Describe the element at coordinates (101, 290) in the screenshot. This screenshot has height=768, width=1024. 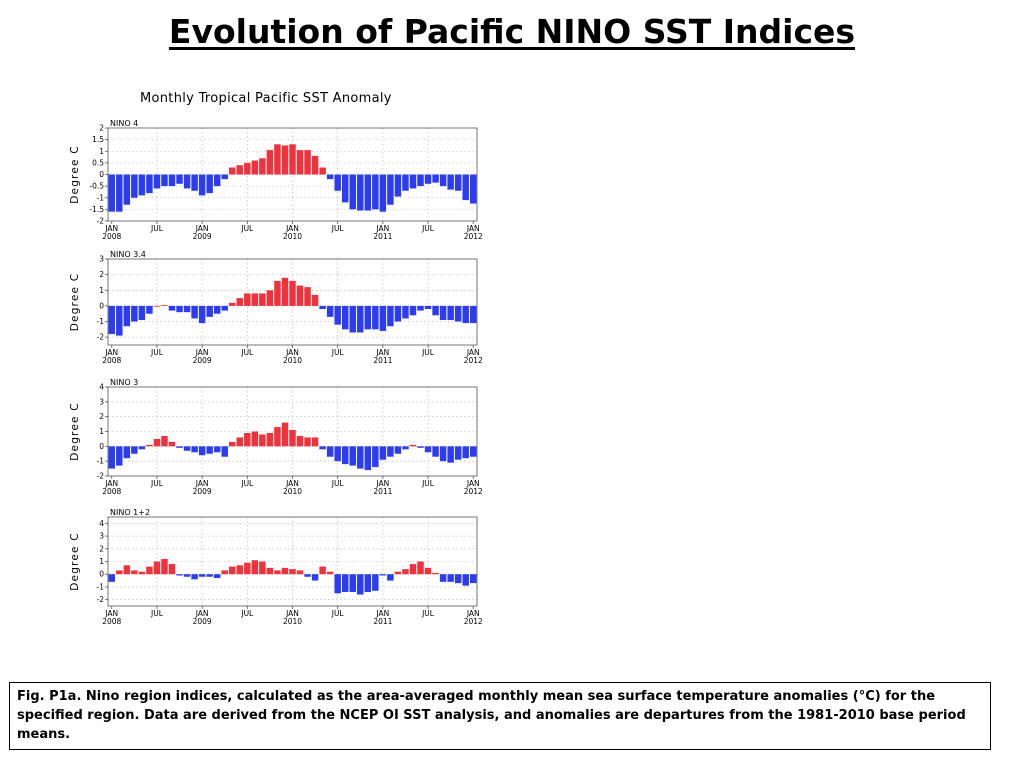
I see `nino34-ytick-label: 1` at that location.